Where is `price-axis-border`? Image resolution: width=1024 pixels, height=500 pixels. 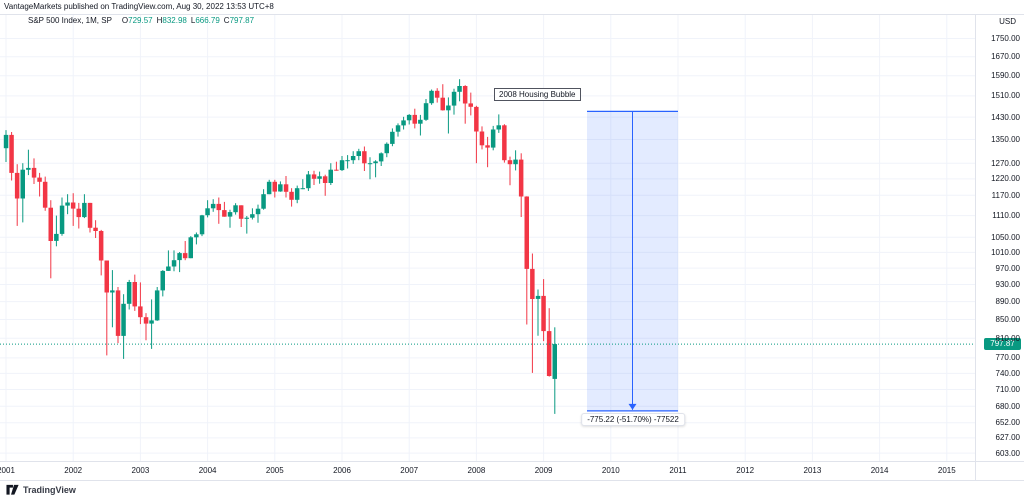 price-axis-border is located at coordinates (975, 247).